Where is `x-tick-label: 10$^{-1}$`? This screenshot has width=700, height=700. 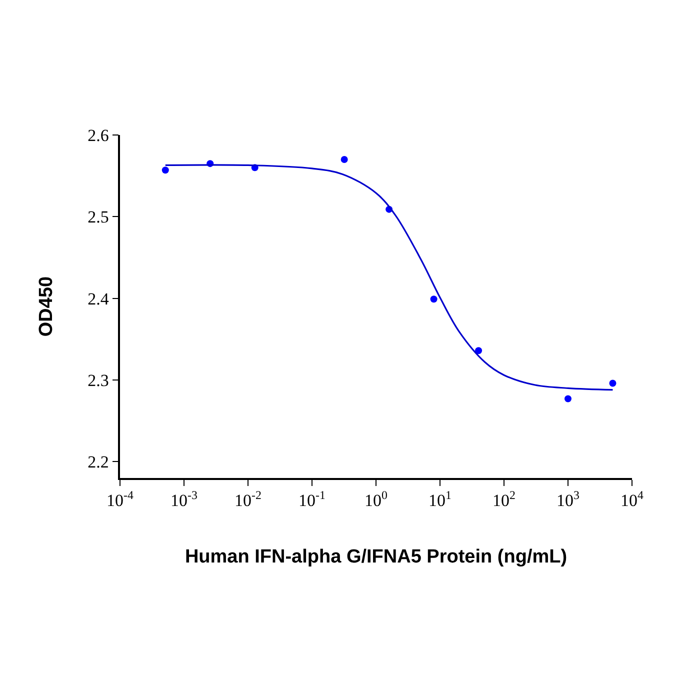 x-tick-label: 10$^{-1}$ is located at coordinates (312, 499).